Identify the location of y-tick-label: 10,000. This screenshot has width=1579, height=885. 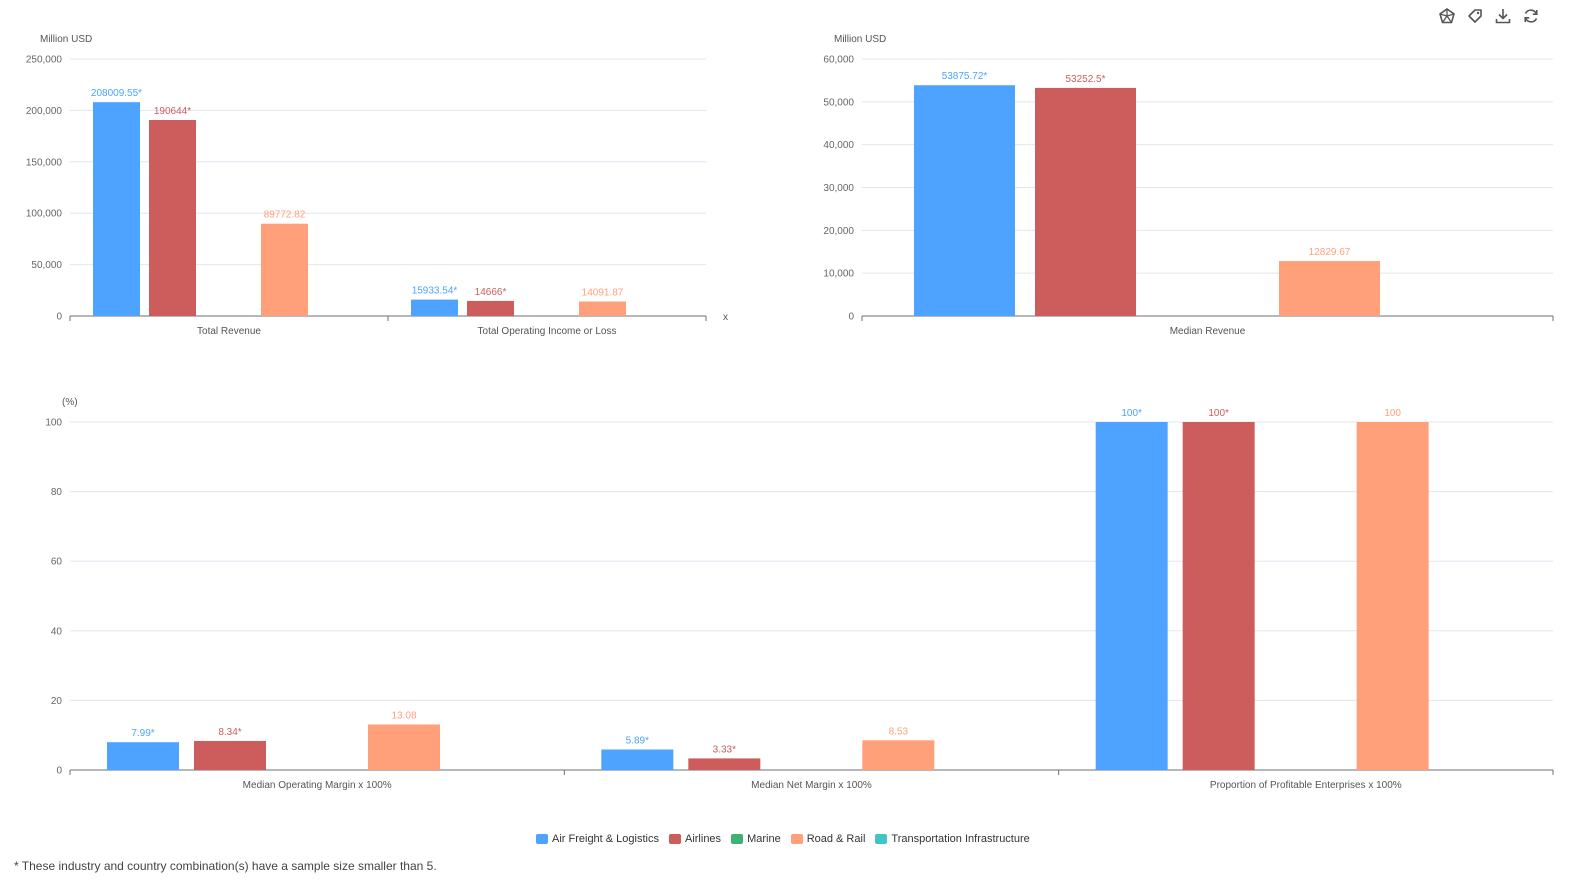
(838, 274).